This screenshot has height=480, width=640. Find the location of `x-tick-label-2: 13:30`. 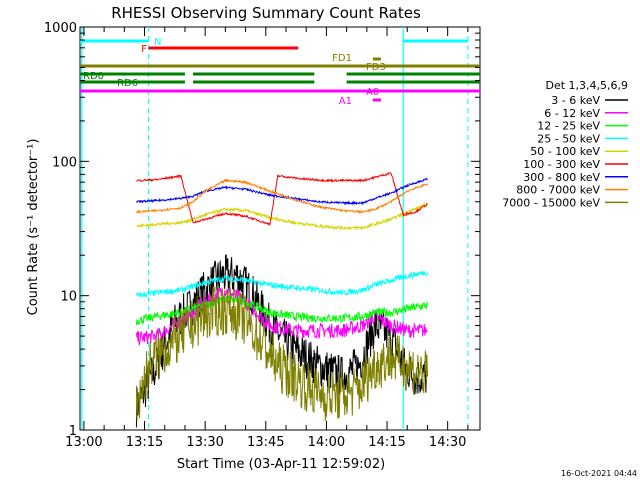

x-tick-label-2: 13:30 is located at coordinates (204, 442).